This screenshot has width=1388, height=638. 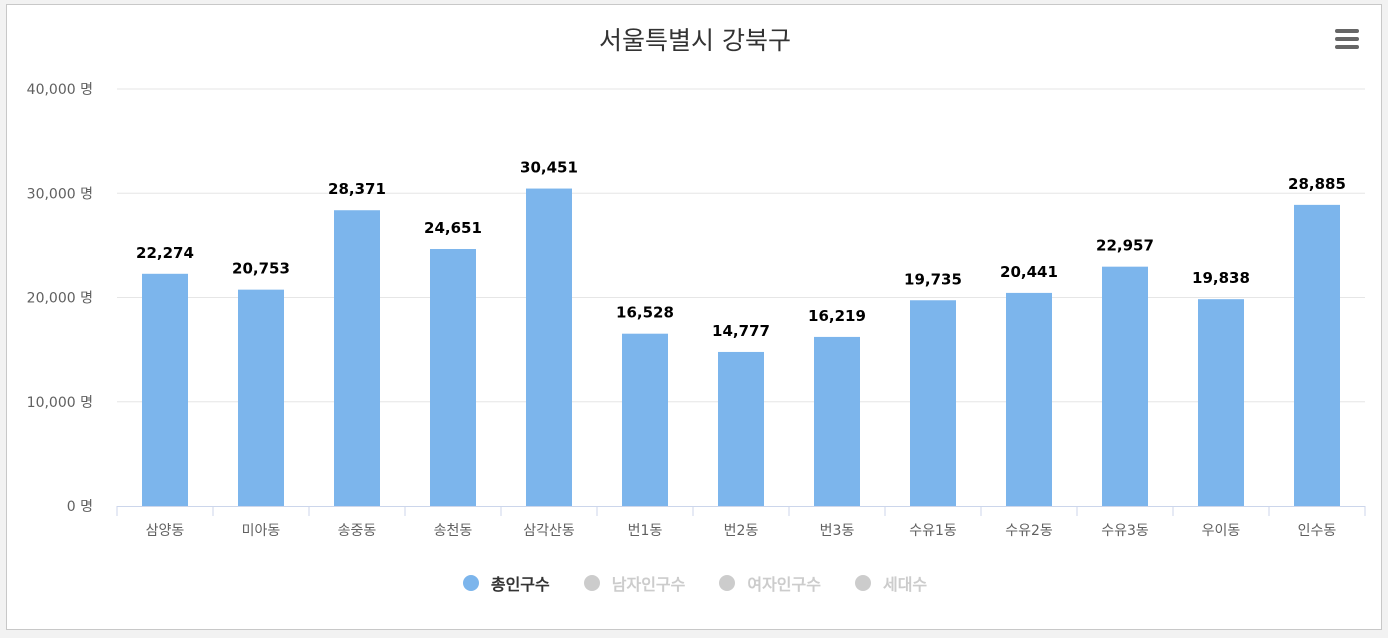 I want to click on legend-item-households: 세대수, so click(x=891, y=583).